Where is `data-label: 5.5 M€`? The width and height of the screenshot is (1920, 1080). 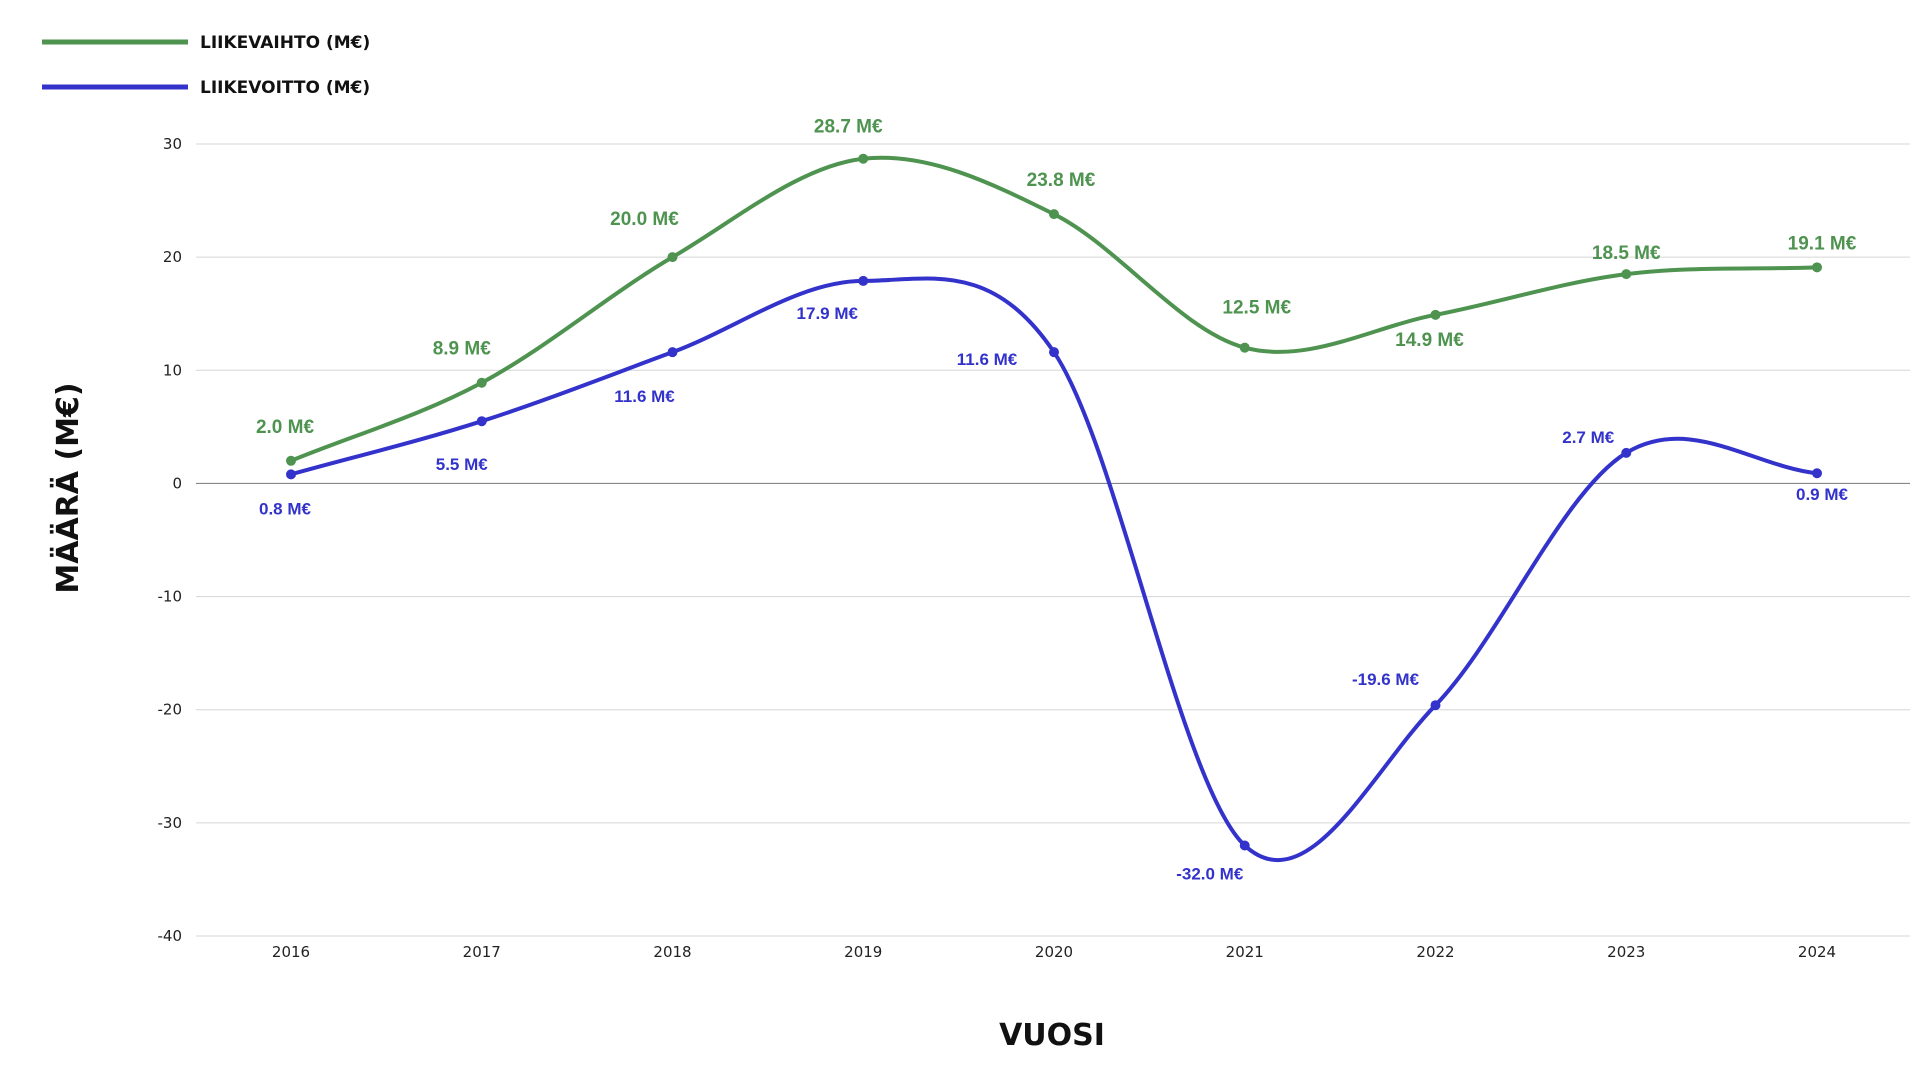
data-label: 5.5 M€ is located at coordinates (462, 464).